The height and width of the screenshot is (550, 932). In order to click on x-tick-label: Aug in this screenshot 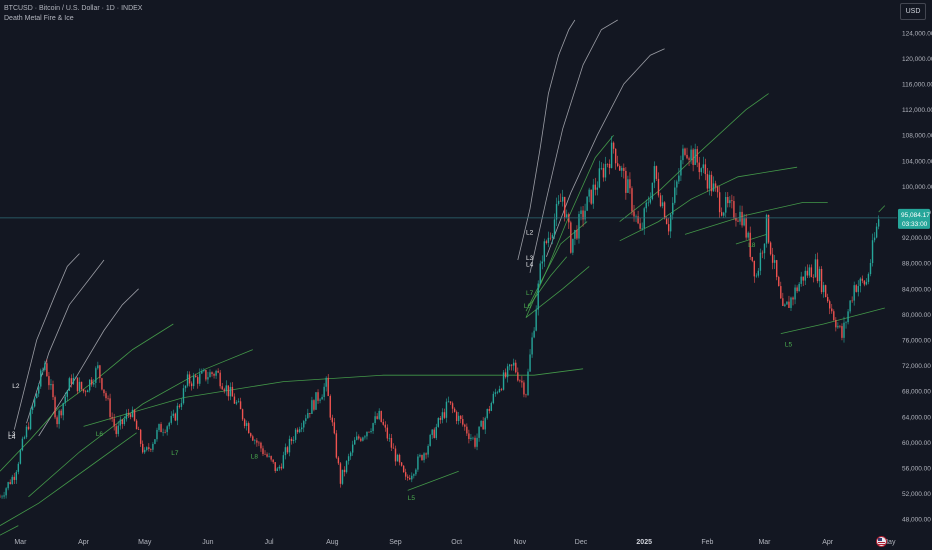, I will do `click(332, 542)`.